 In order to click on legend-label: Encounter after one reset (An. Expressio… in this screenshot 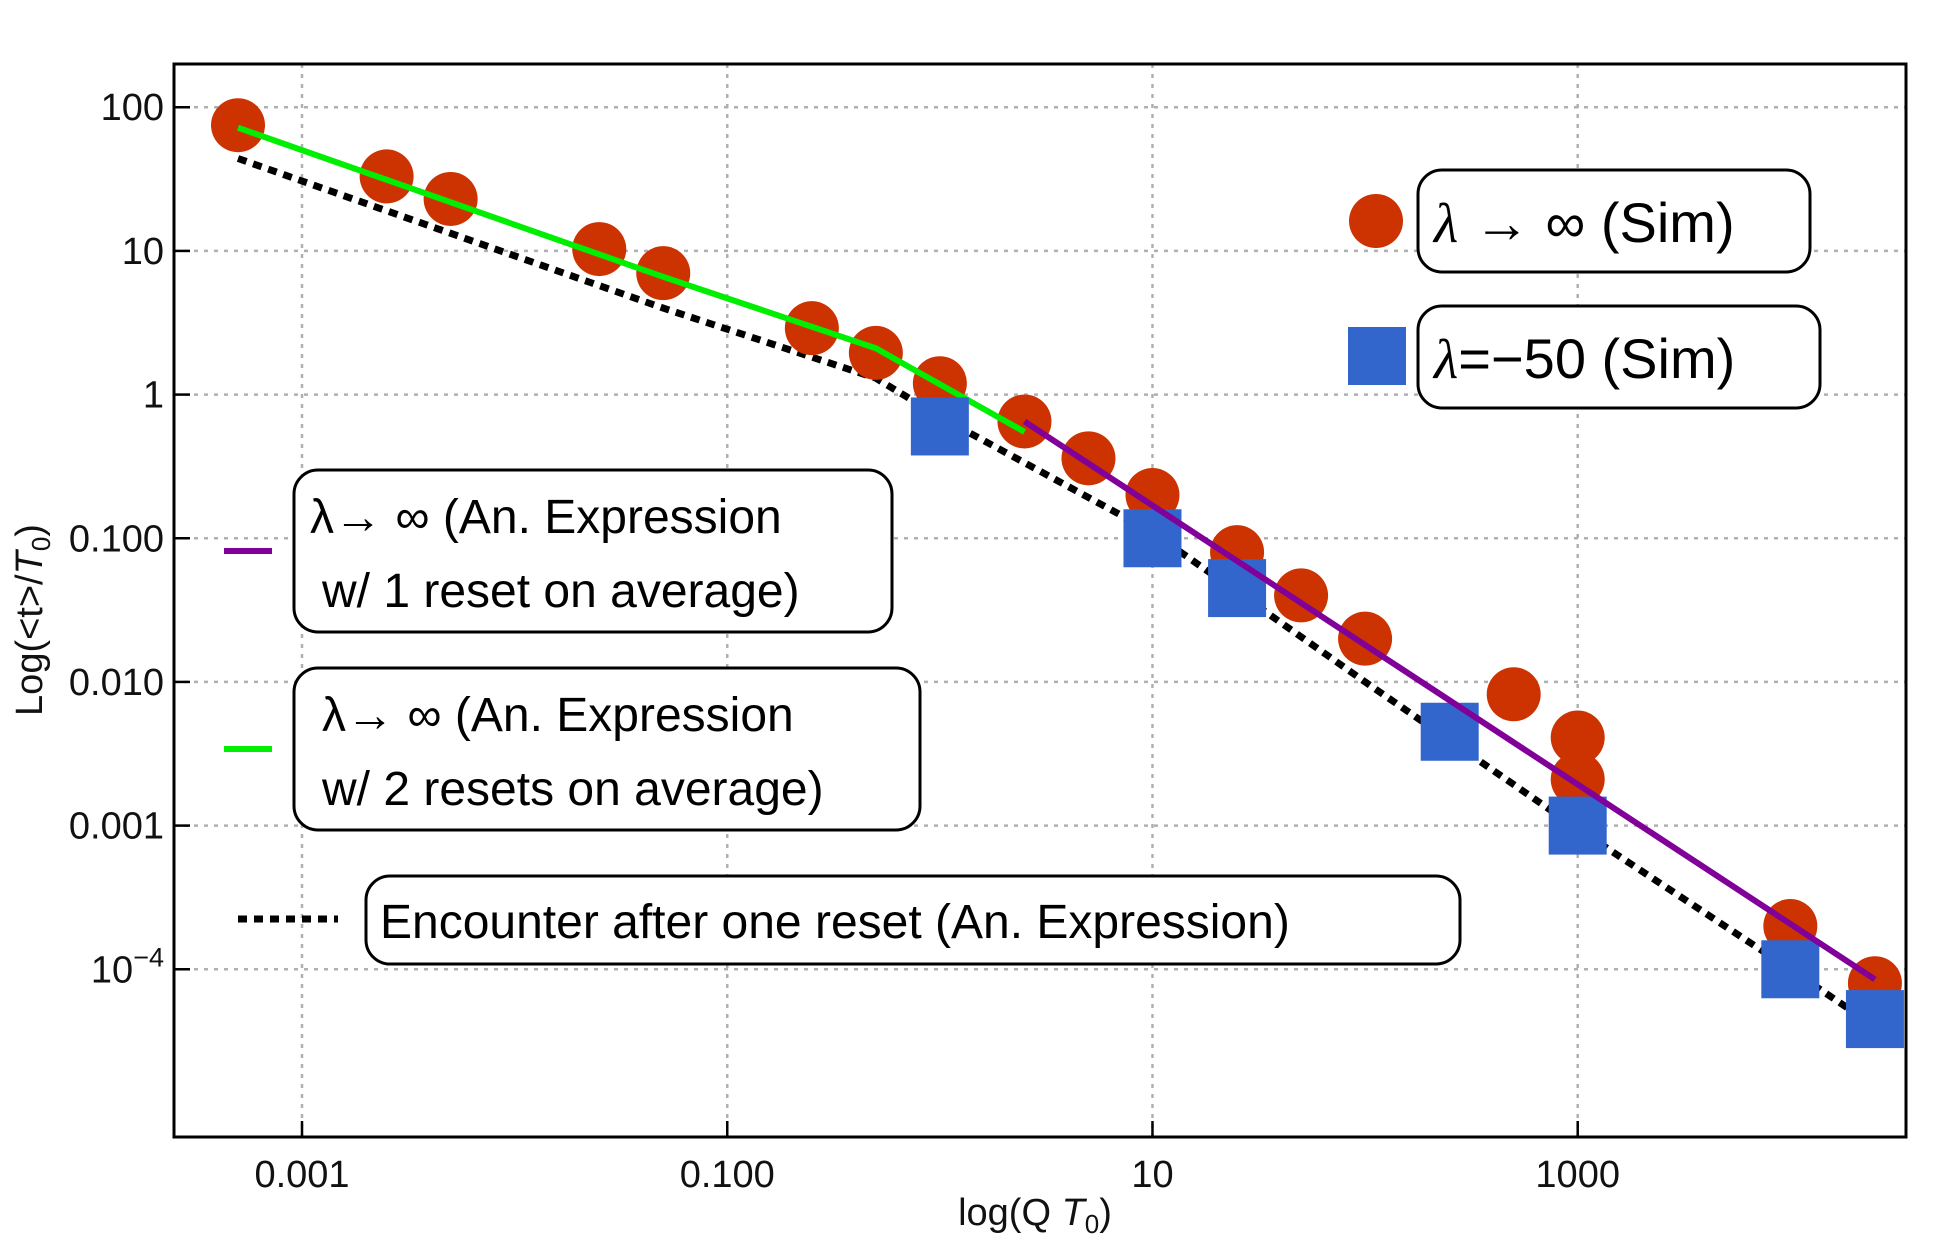, I will do `click(835, 922)`.